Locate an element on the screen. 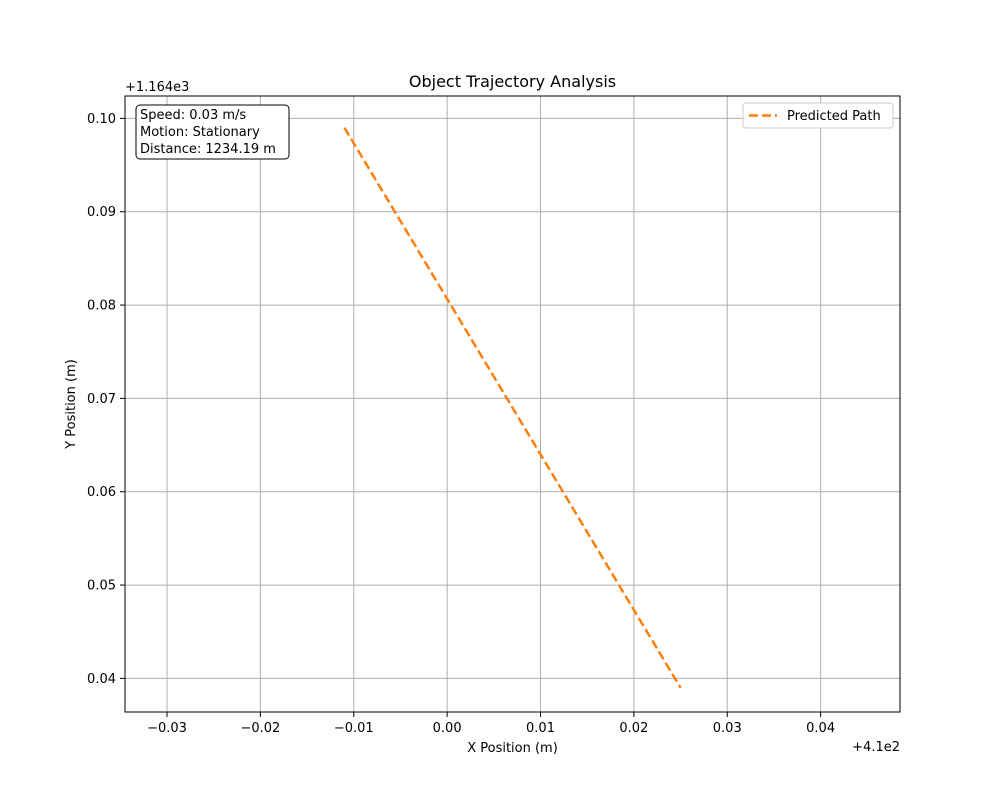 This screenshot has height=800, width=1000. x-axis-offset-label: +4.1e2 is located at coordinates (876, 747).